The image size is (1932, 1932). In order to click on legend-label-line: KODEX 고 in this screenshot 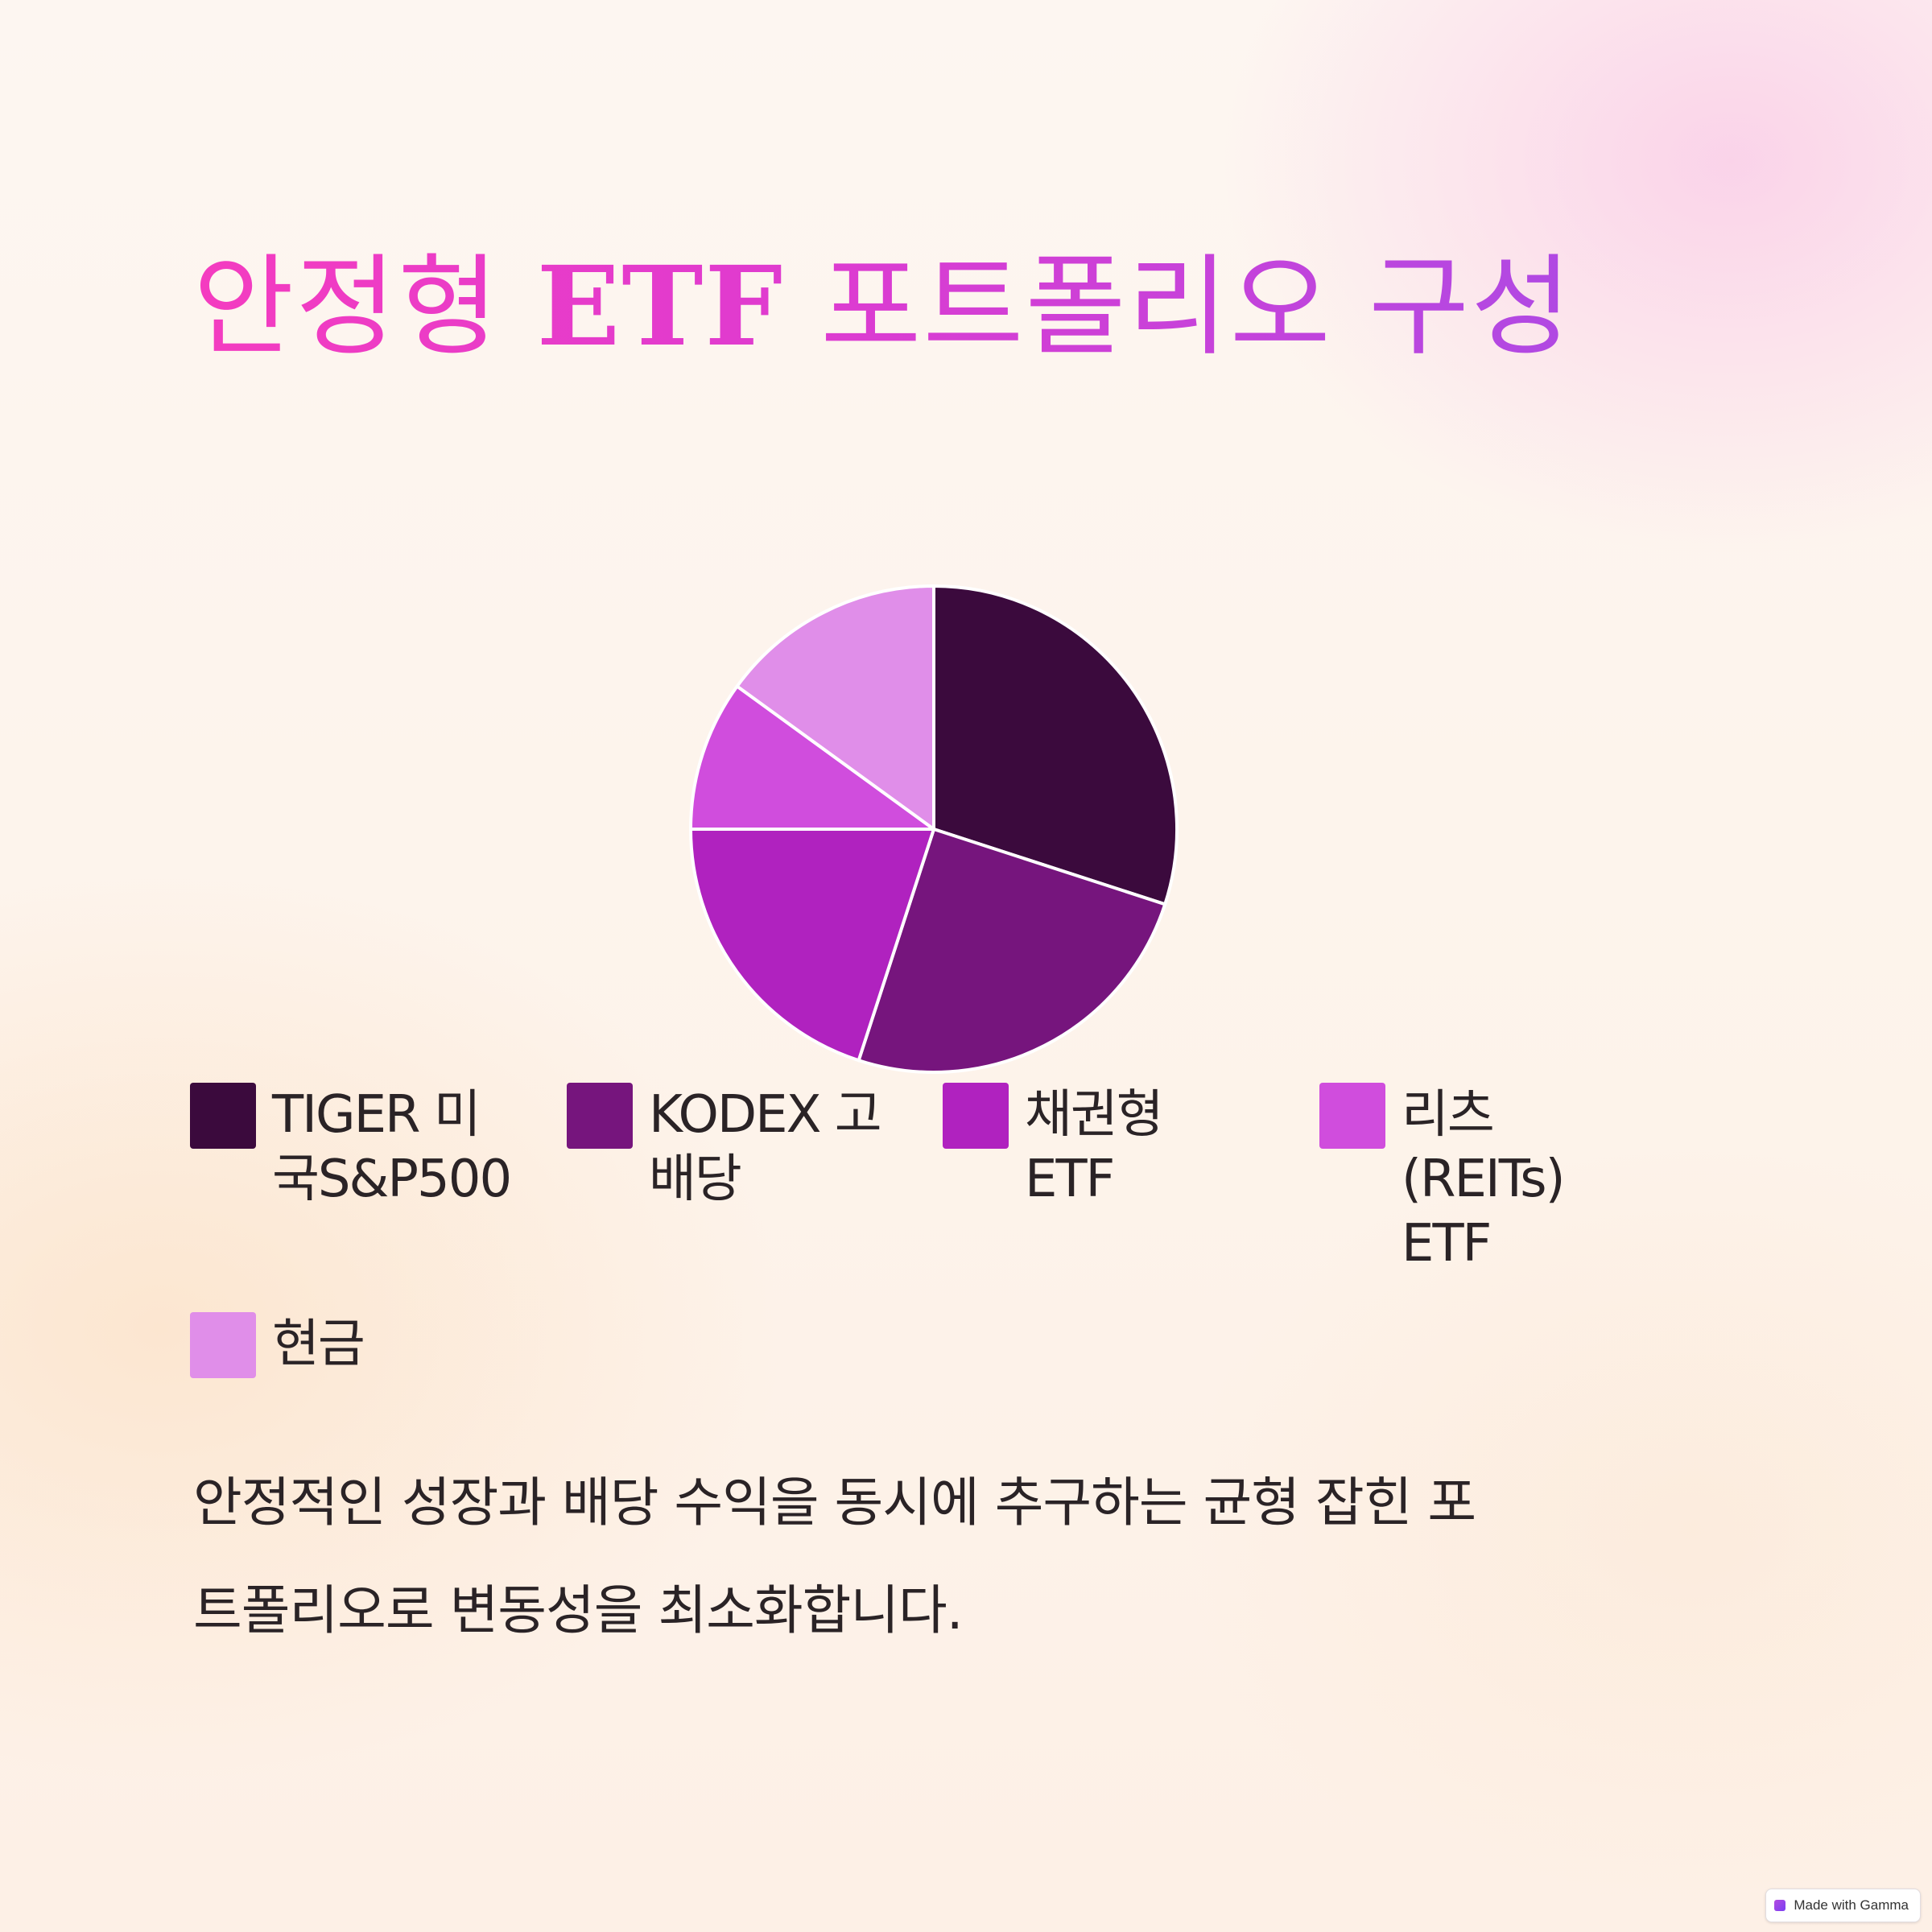, I will do `click(765, 1115)`.